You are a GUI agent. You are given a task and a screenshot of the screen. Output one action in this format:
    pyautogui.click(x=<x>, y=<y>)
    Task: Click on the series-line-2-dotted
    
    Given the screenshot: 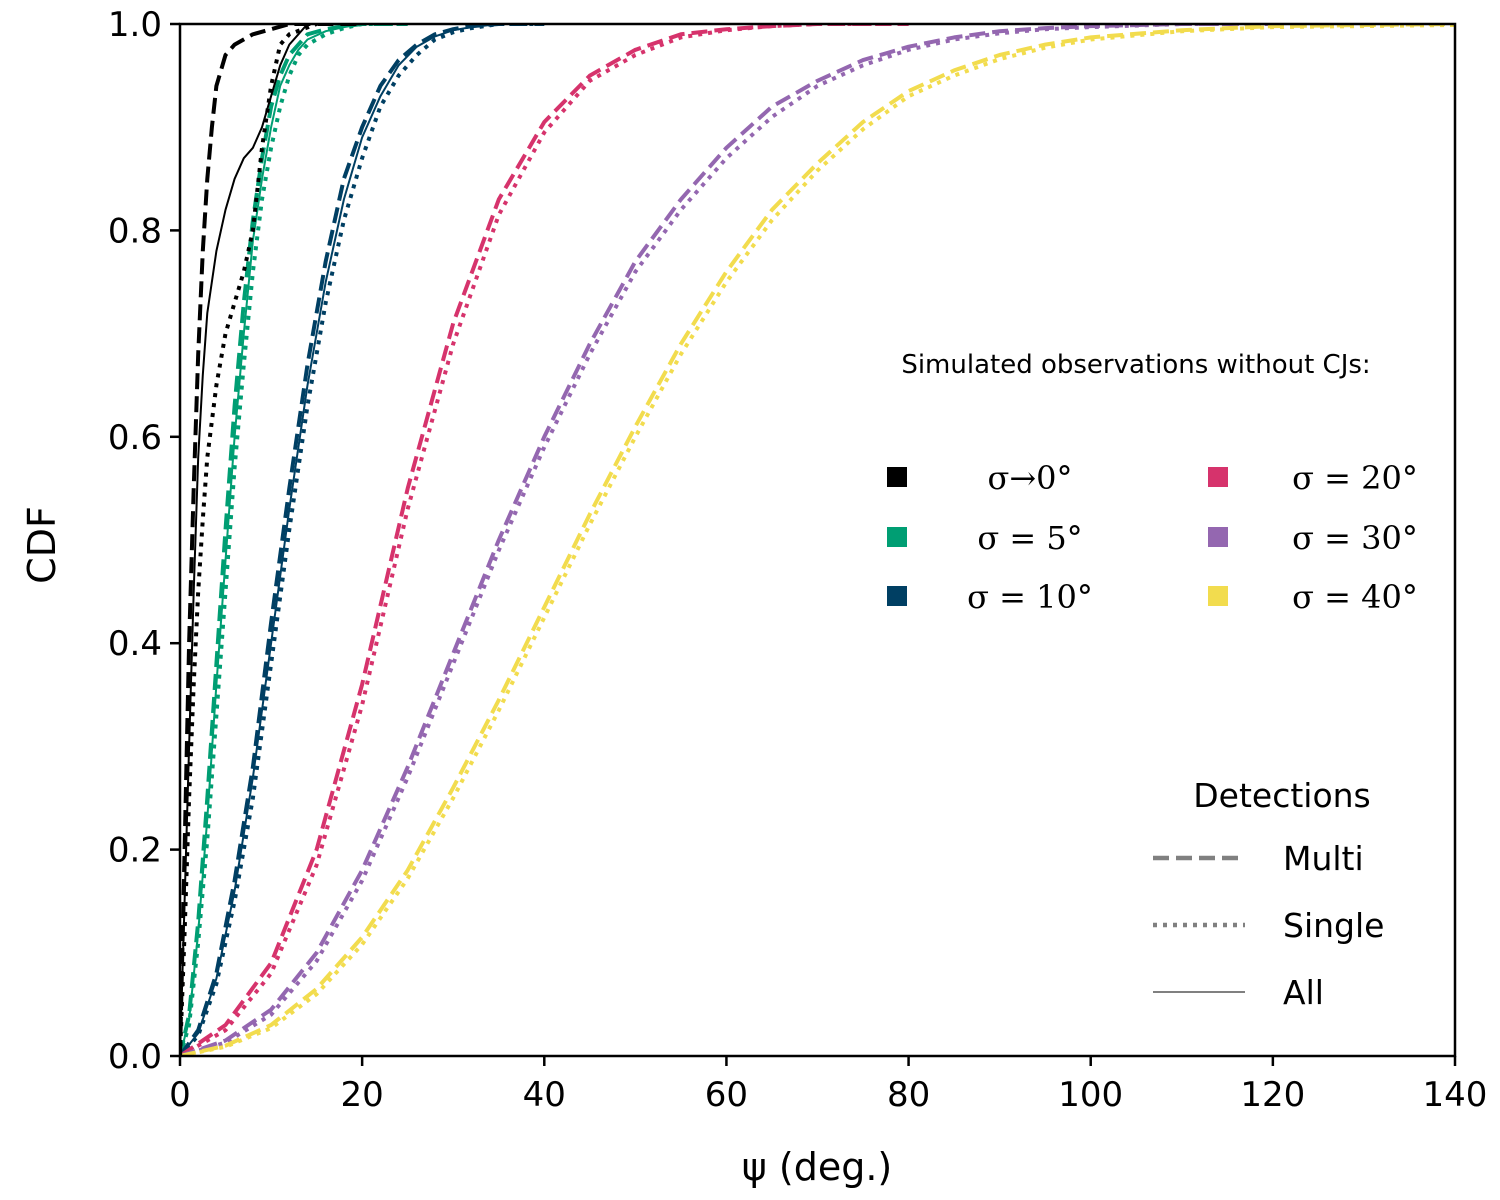 What is the action you would take?
    pyautogui.click(x=294, y=540)
    